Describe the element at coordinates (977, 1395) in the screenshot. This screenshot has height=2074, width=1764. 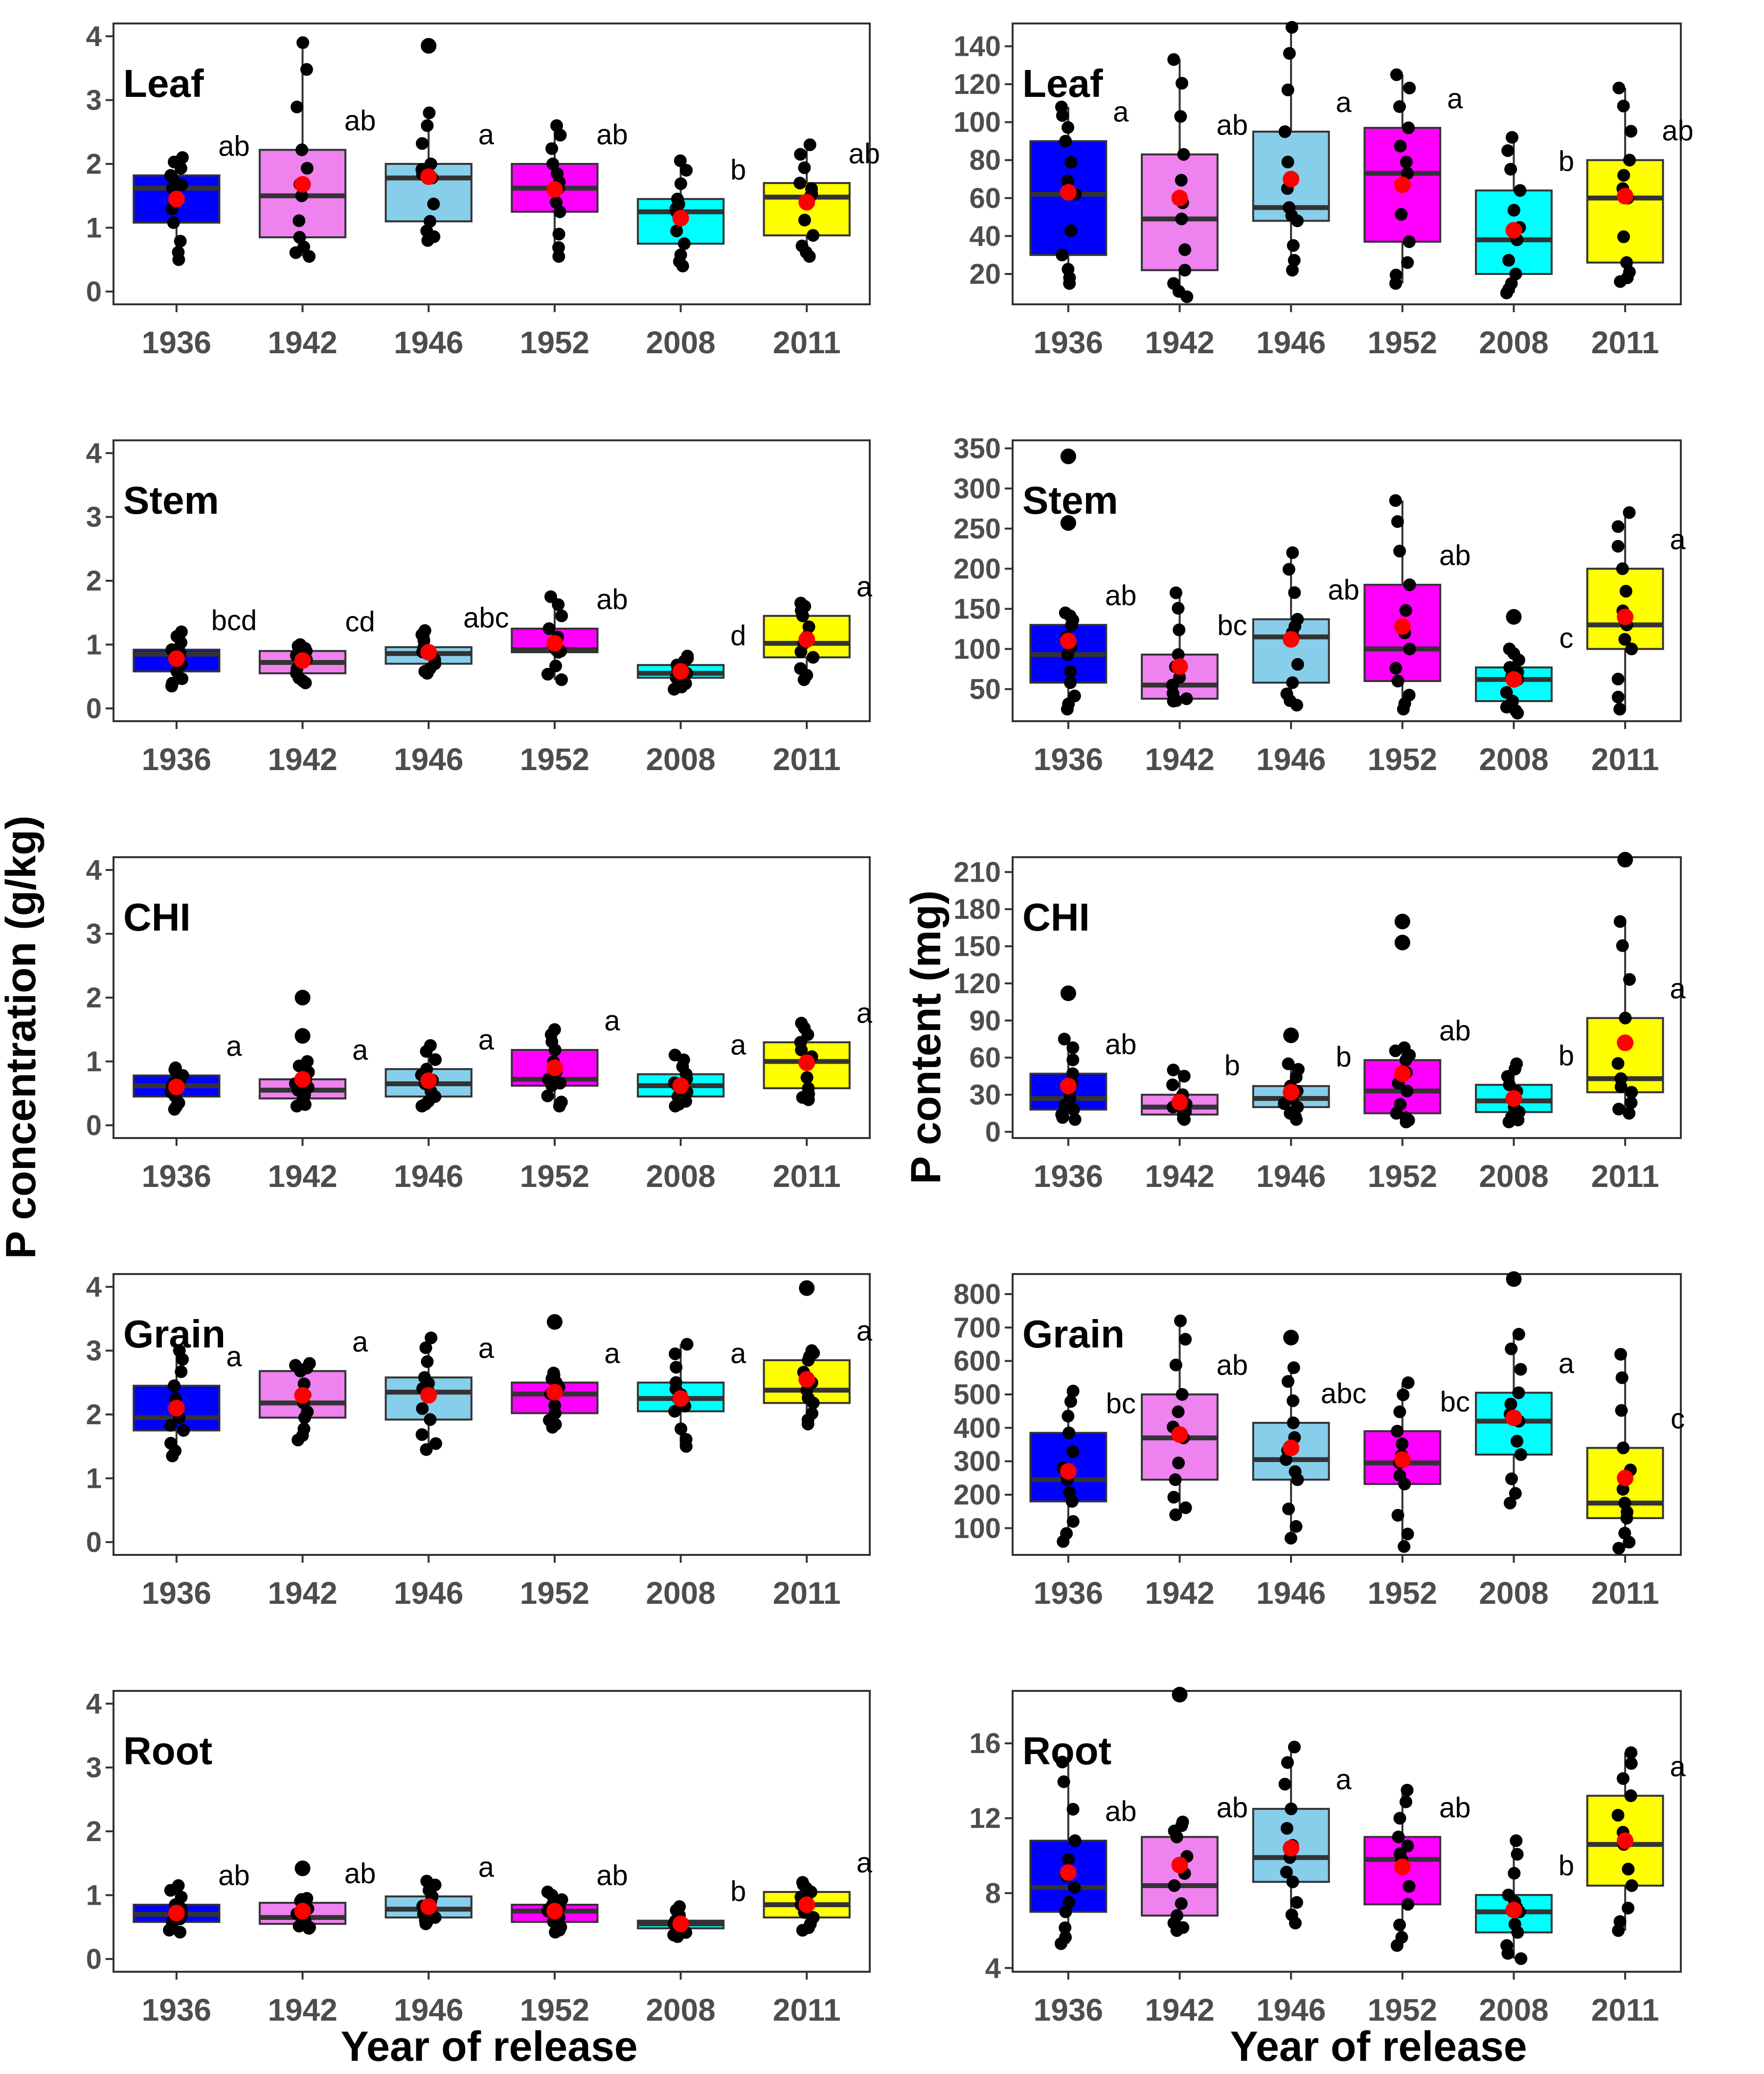
I see `y-tick-label: 500` at that location.